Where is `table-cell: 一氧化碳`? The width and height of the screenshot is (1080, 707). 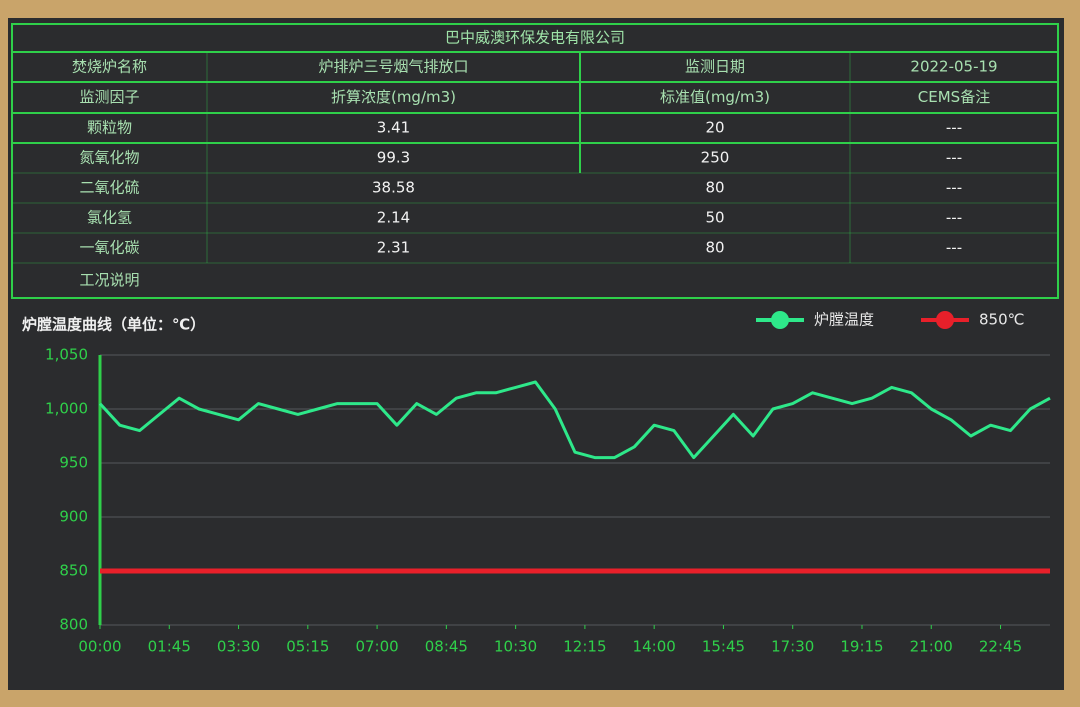 table-cell: 一氧化碳 is located at coordinates (109, 248).